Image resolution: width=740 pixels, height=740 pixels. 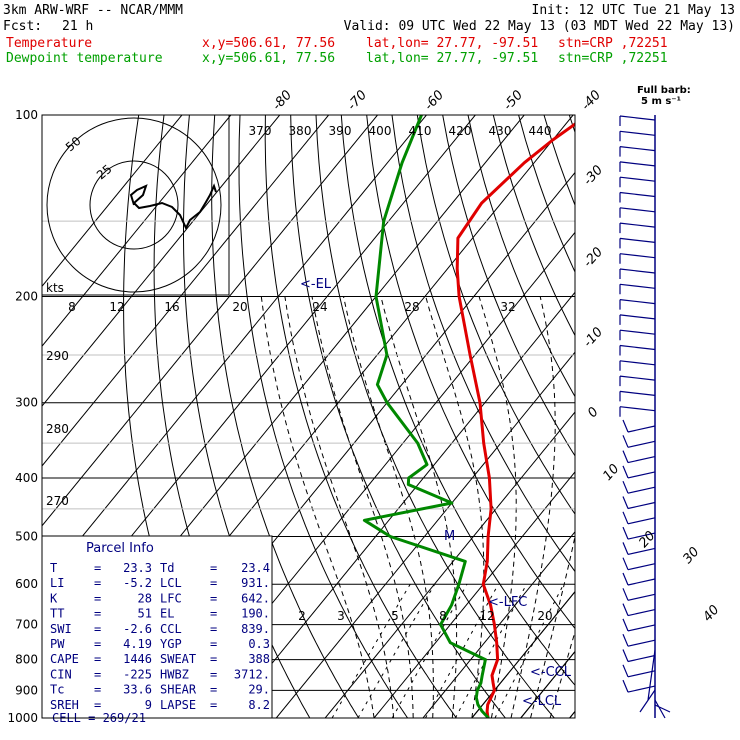 I want to click on isotherm-label: 40, so click(x=711, y=613).